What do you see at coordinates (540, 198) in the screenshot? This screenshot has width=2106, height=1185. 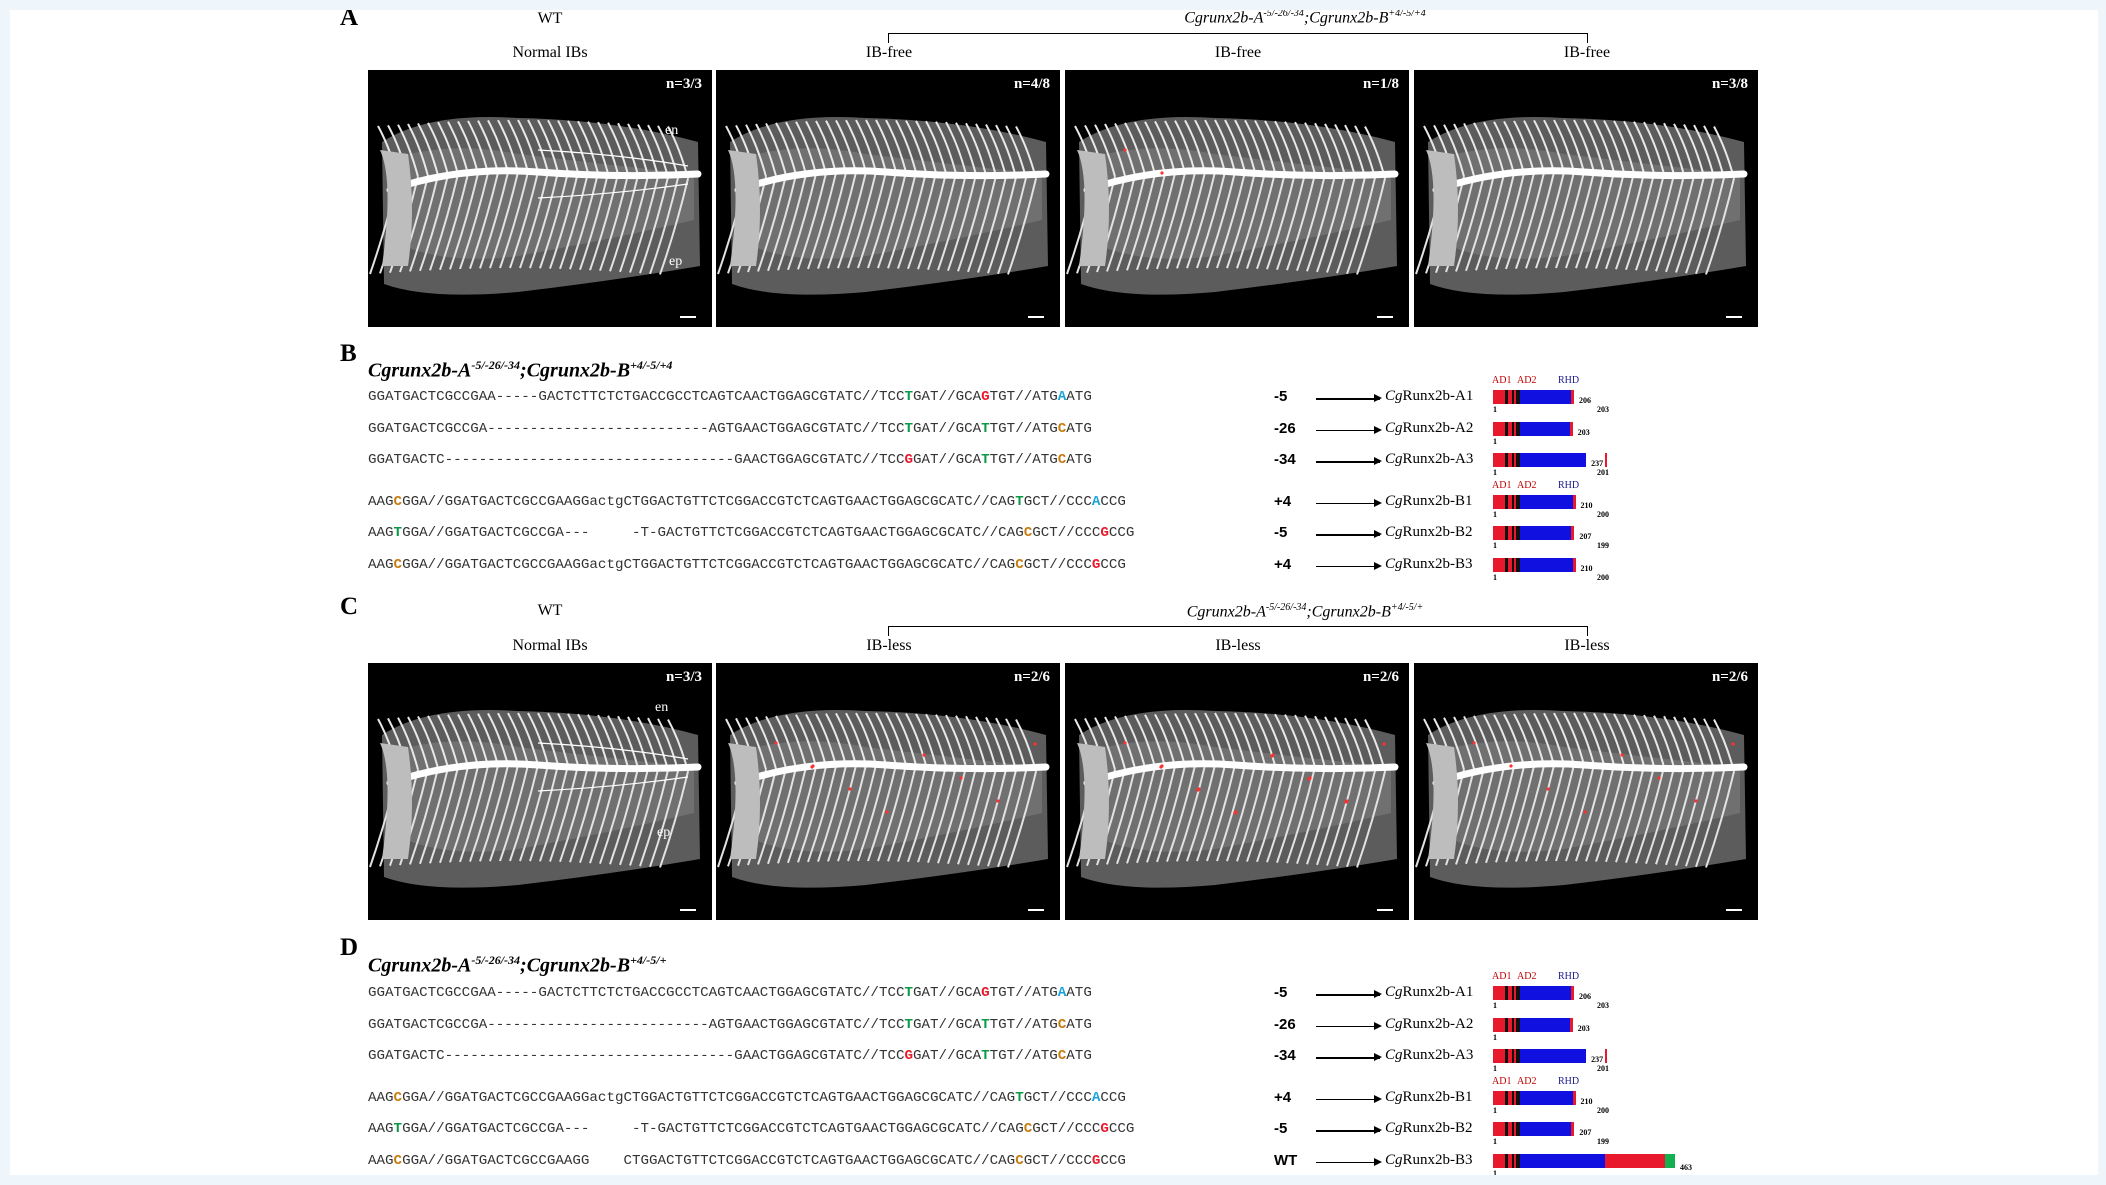 I see `ct-image-a1: n=3/3 en ep` at bounding box center [540, 198].